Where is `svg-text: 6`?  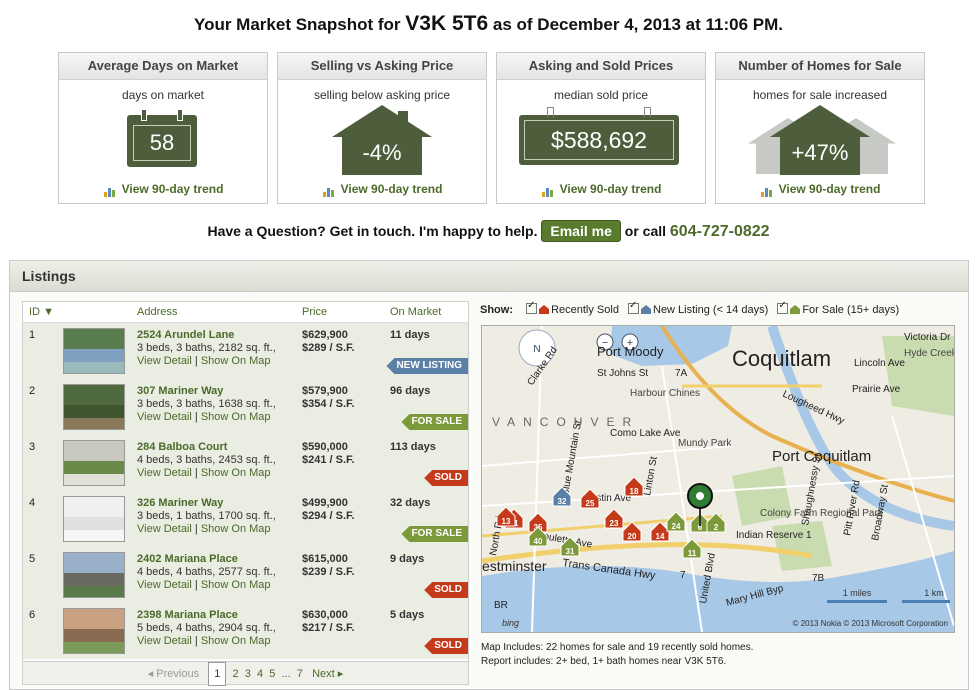
svg-text: 6 is located at coordinates (700, 527).